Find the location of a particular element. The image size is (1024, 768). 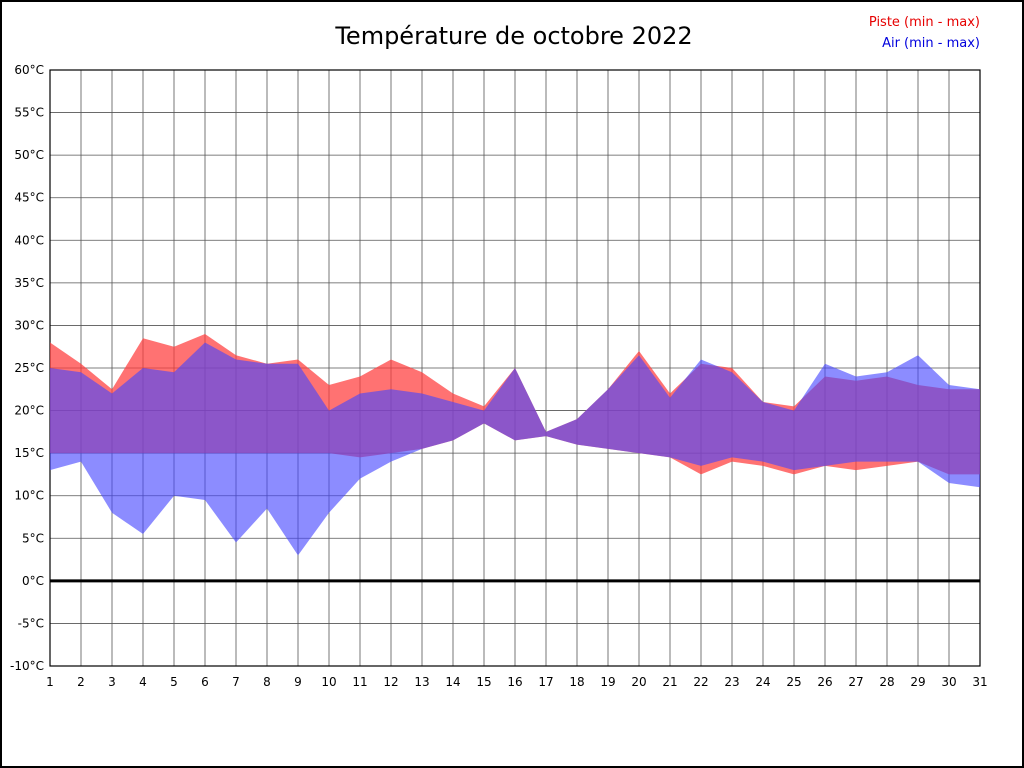

x-tick-label: 23 is located at coordinates (731, 682).